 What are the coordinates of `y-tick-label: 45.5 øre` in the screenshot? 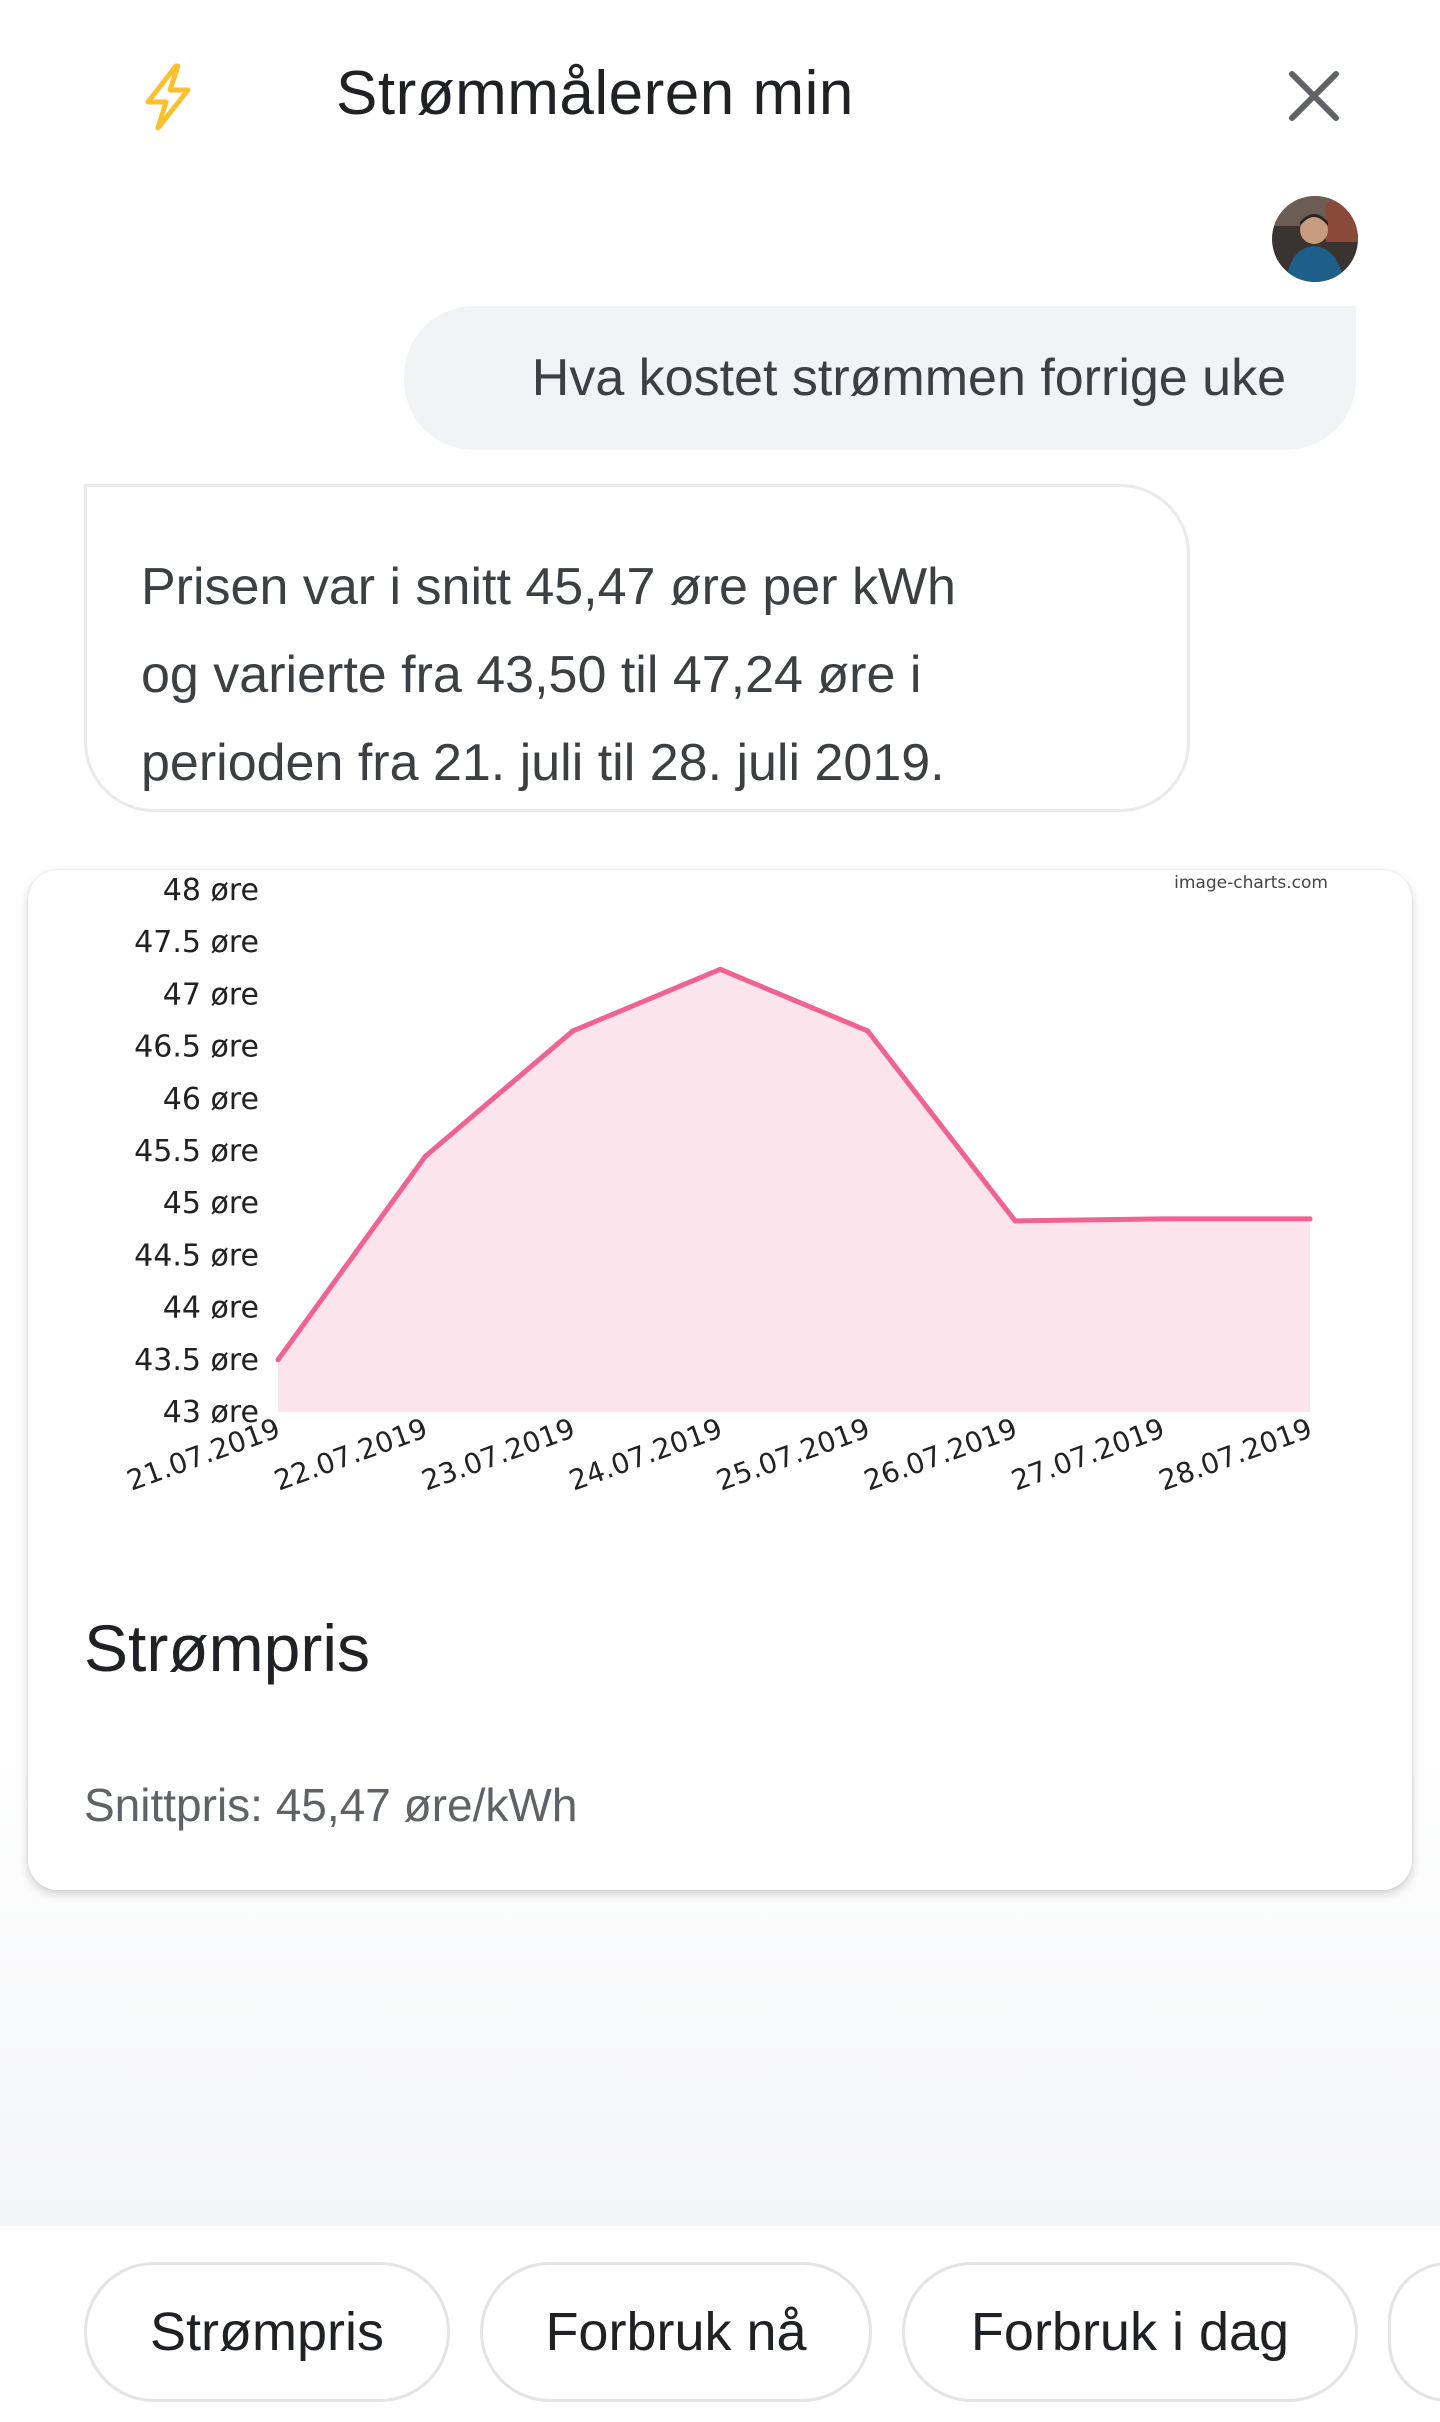 It's located at (196, 1151).